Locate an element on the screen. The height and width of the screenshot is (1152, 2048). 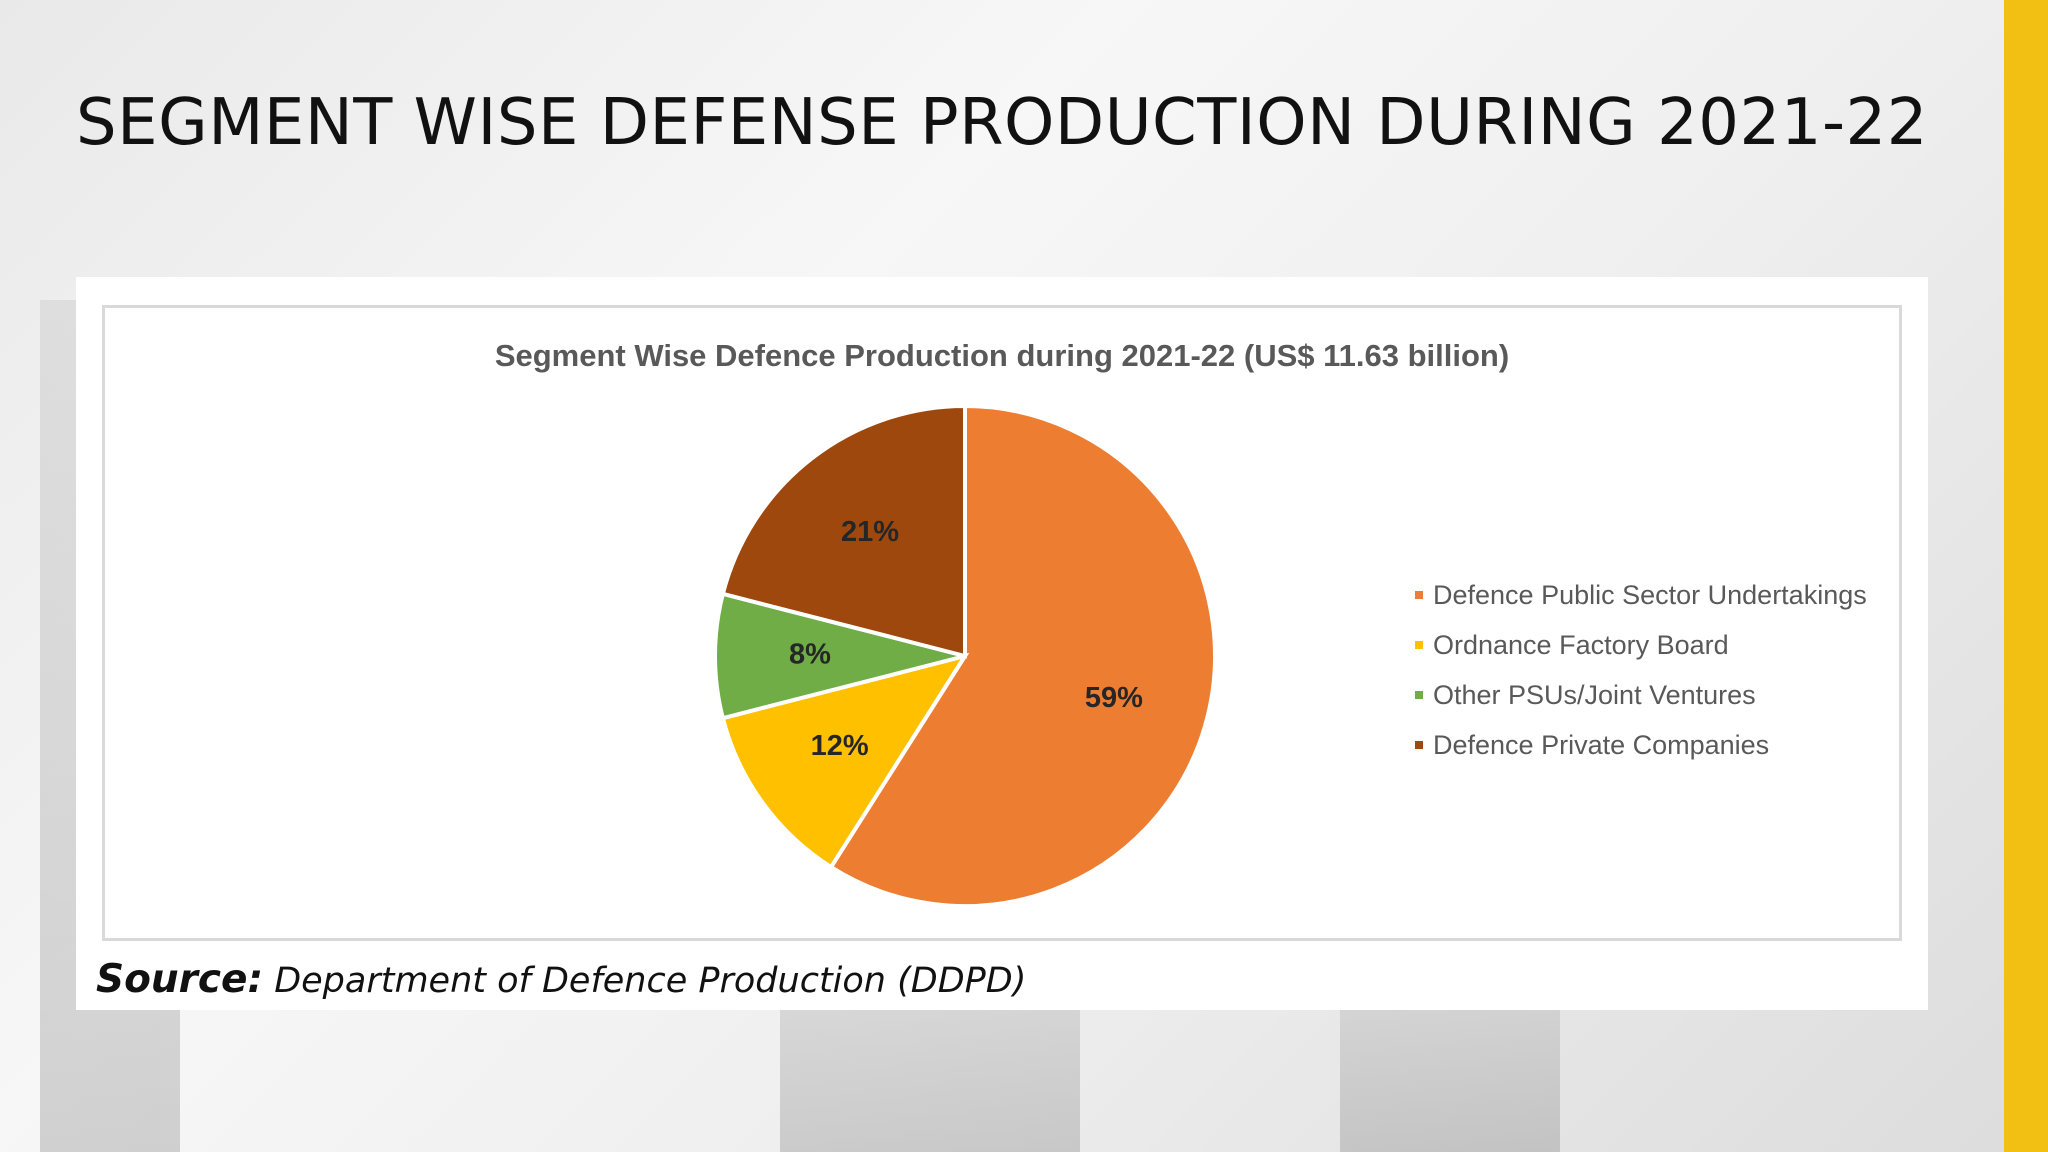
source-text: Department of Defence Production (DDPD) is located at coordinates (650, 981).